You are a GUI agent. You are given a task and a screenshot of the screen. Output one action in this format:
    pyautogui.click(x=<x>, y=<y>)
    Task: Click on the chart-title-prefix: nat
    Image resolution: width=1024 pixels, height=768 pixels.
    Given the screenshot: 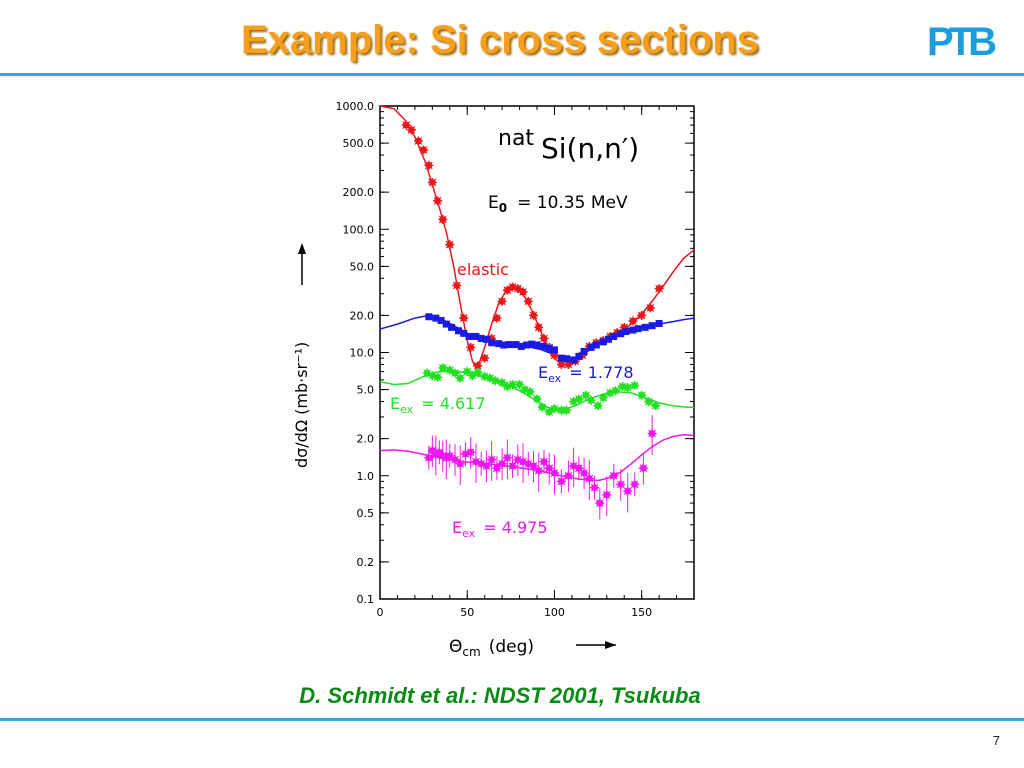 What is the action you would take?
    pyautogui.click(x=516, y=138)
    